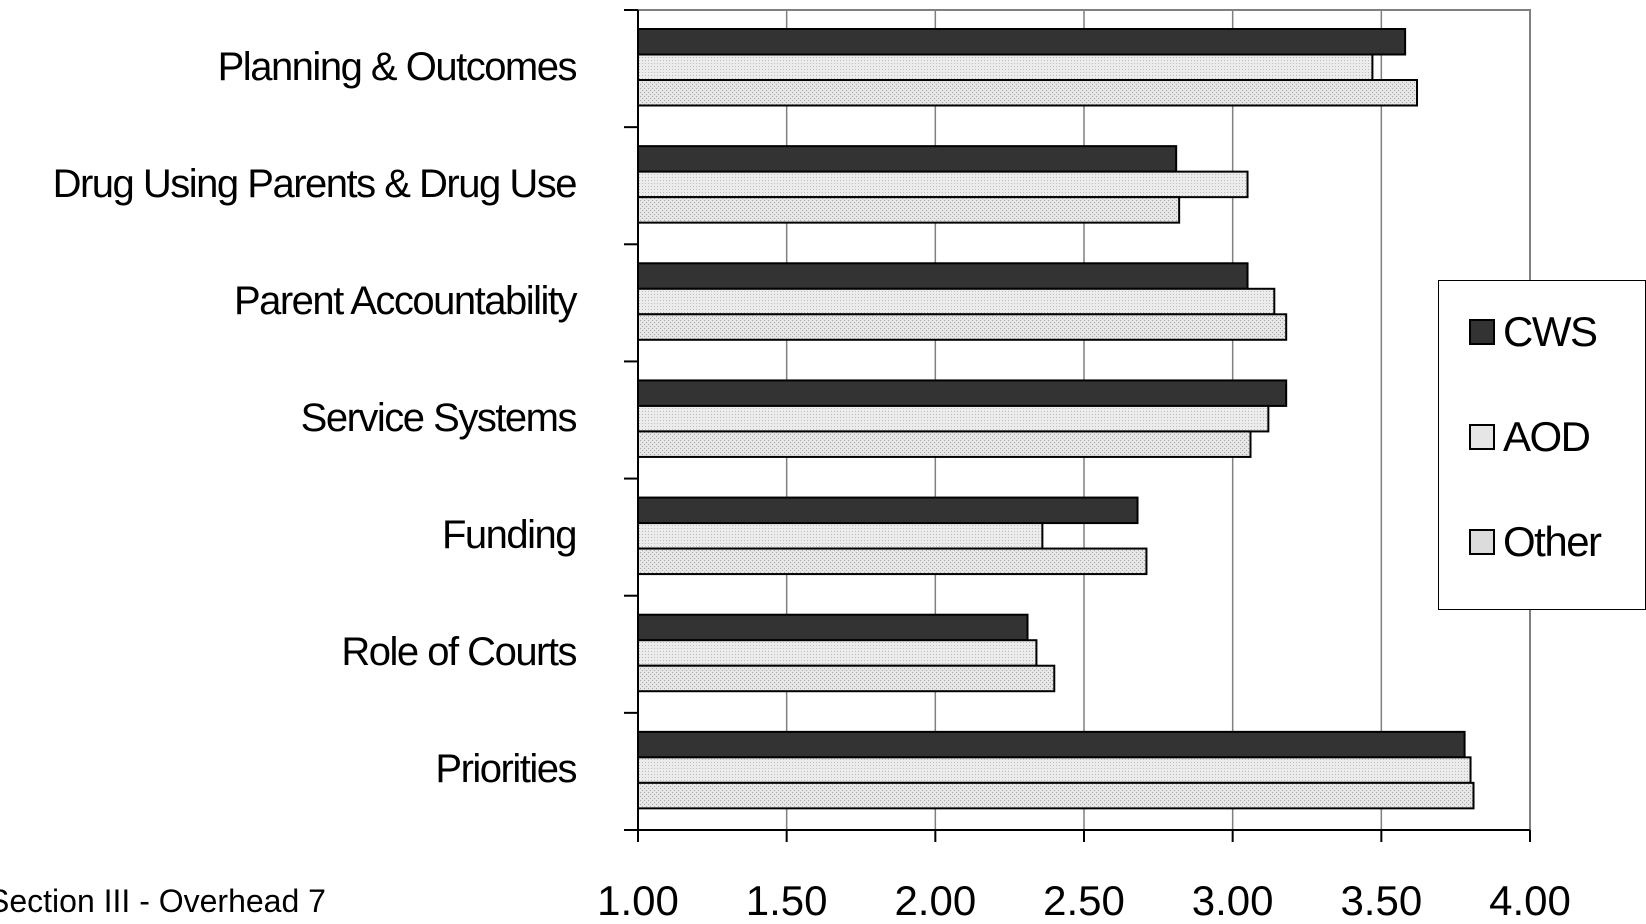 This screenshot has width=1646, height=924. I want to click on category-label-planning-and-outcomes: Planning & Outcomes, so click(397, 66).